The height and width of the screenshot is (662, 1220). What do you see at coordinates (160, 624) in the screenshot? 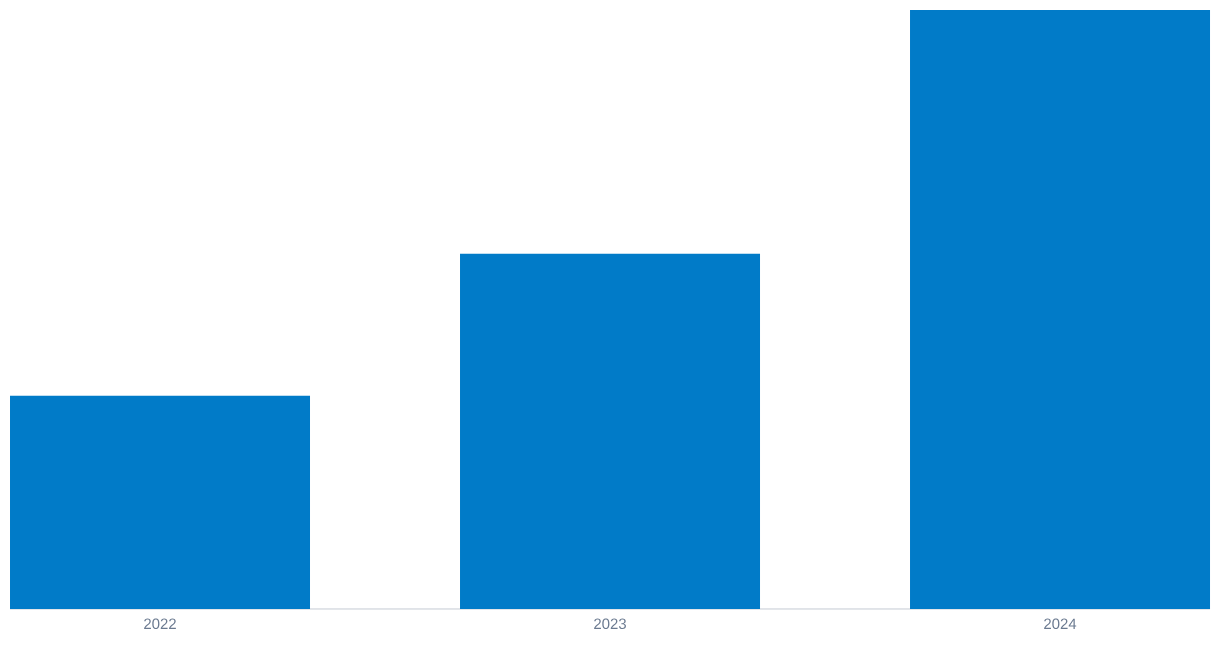
I see `x-tick-label: 2022` at bounding box center [160, 624].